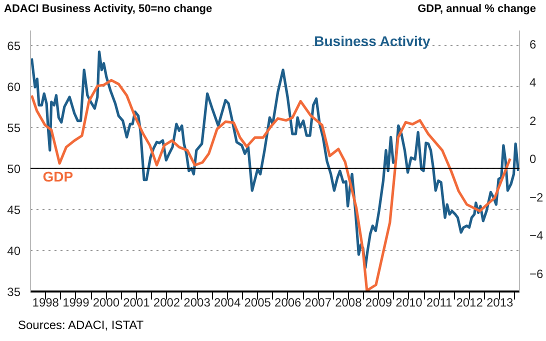 Image resolution: width=546 pixels, height=341 pixels. I want to click on x-tick-label: 2000, so click(106, 303).